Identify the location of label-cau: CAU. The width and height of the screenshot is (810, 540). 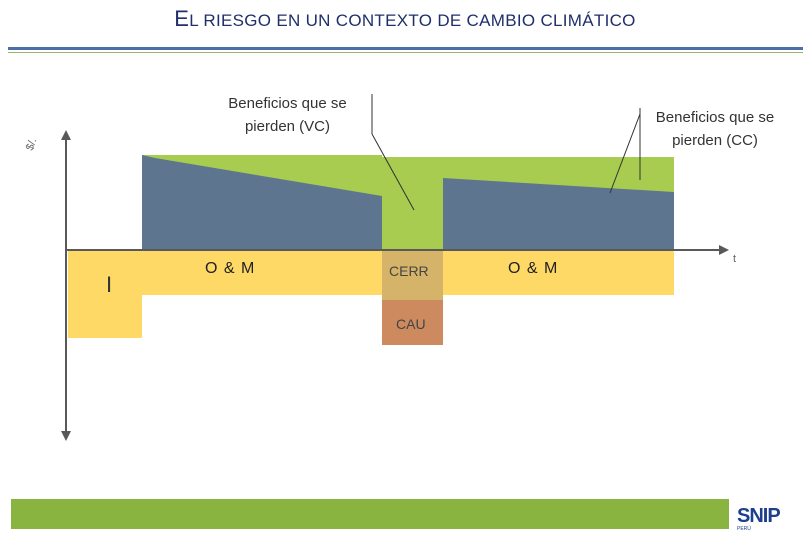
(411, 324).